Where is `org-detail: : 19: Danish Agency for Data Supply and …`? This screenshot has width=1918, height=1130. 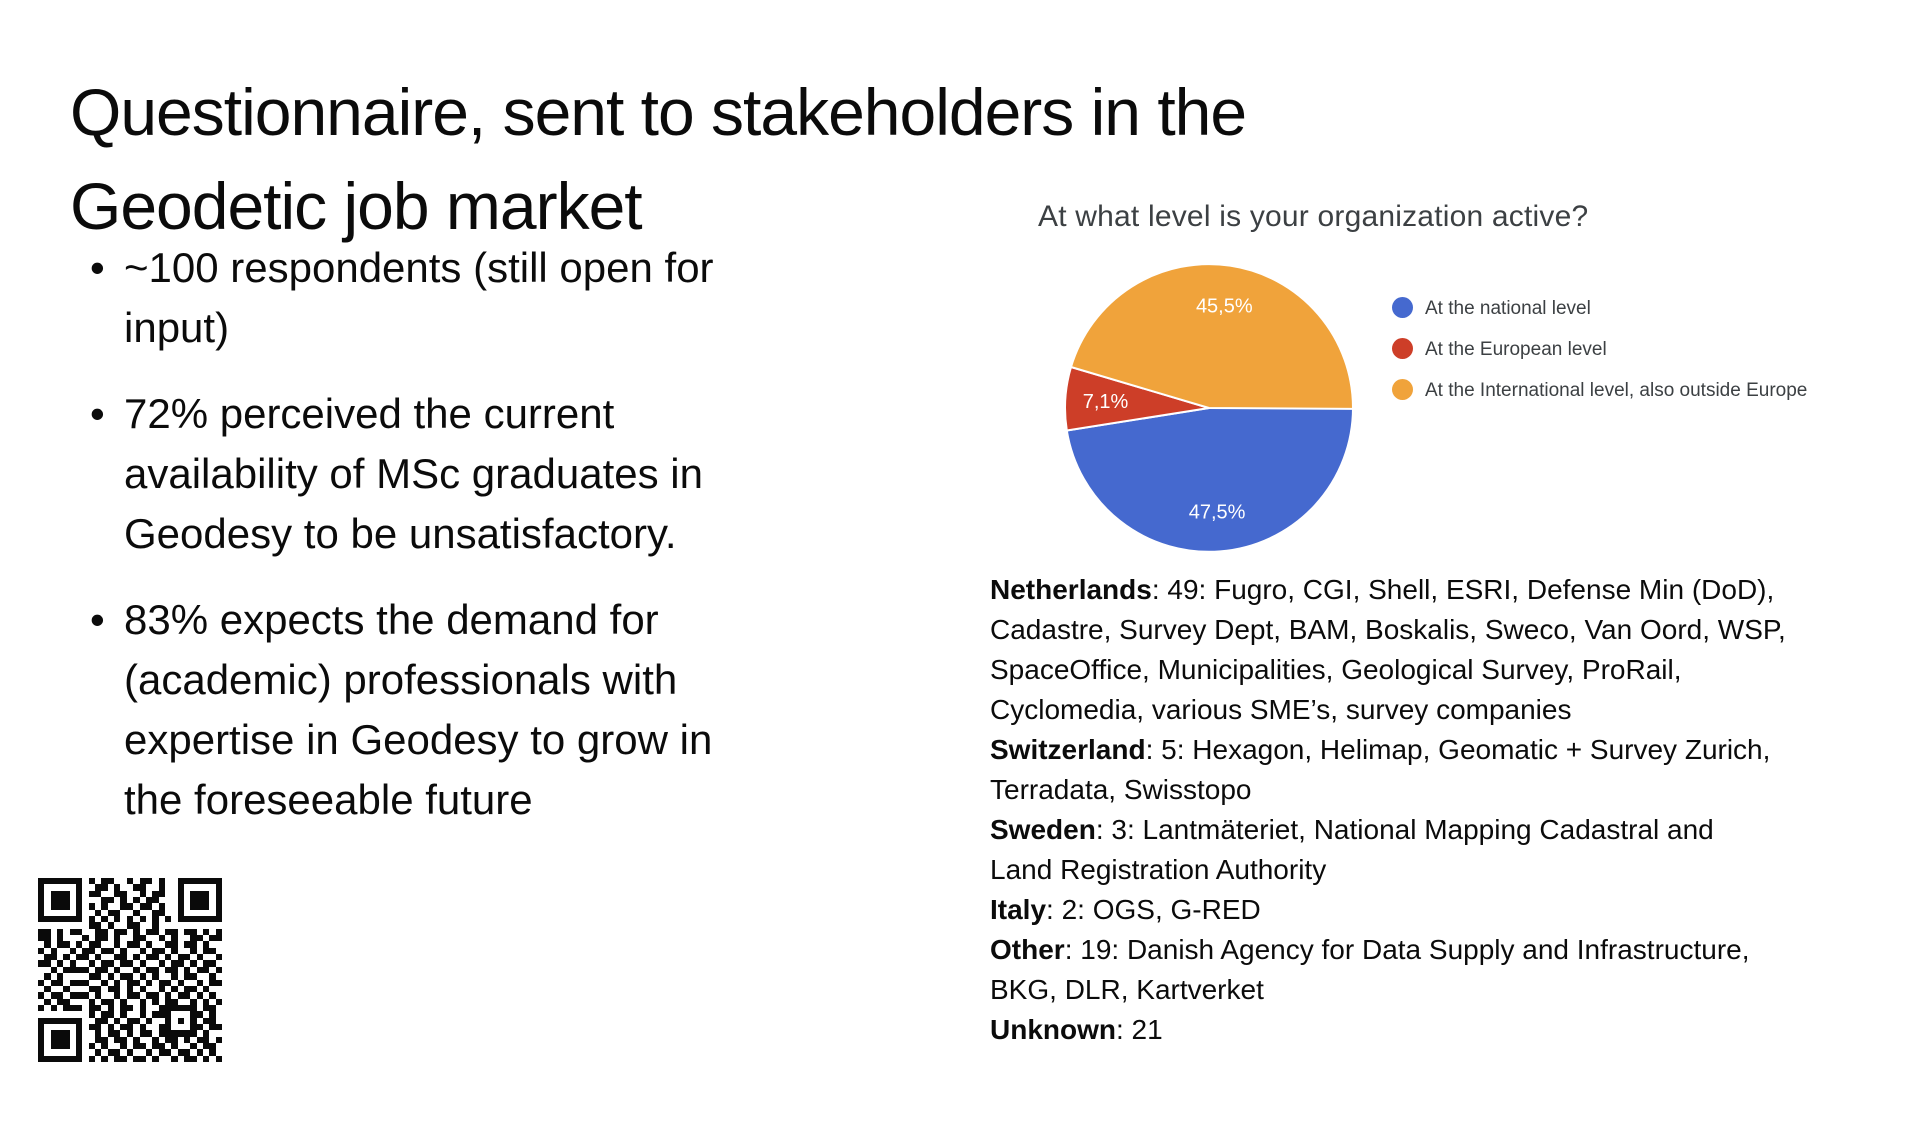
org-detail: : 19: Danish Agency for Data Supply and … is located at coordinates (1370, 969).